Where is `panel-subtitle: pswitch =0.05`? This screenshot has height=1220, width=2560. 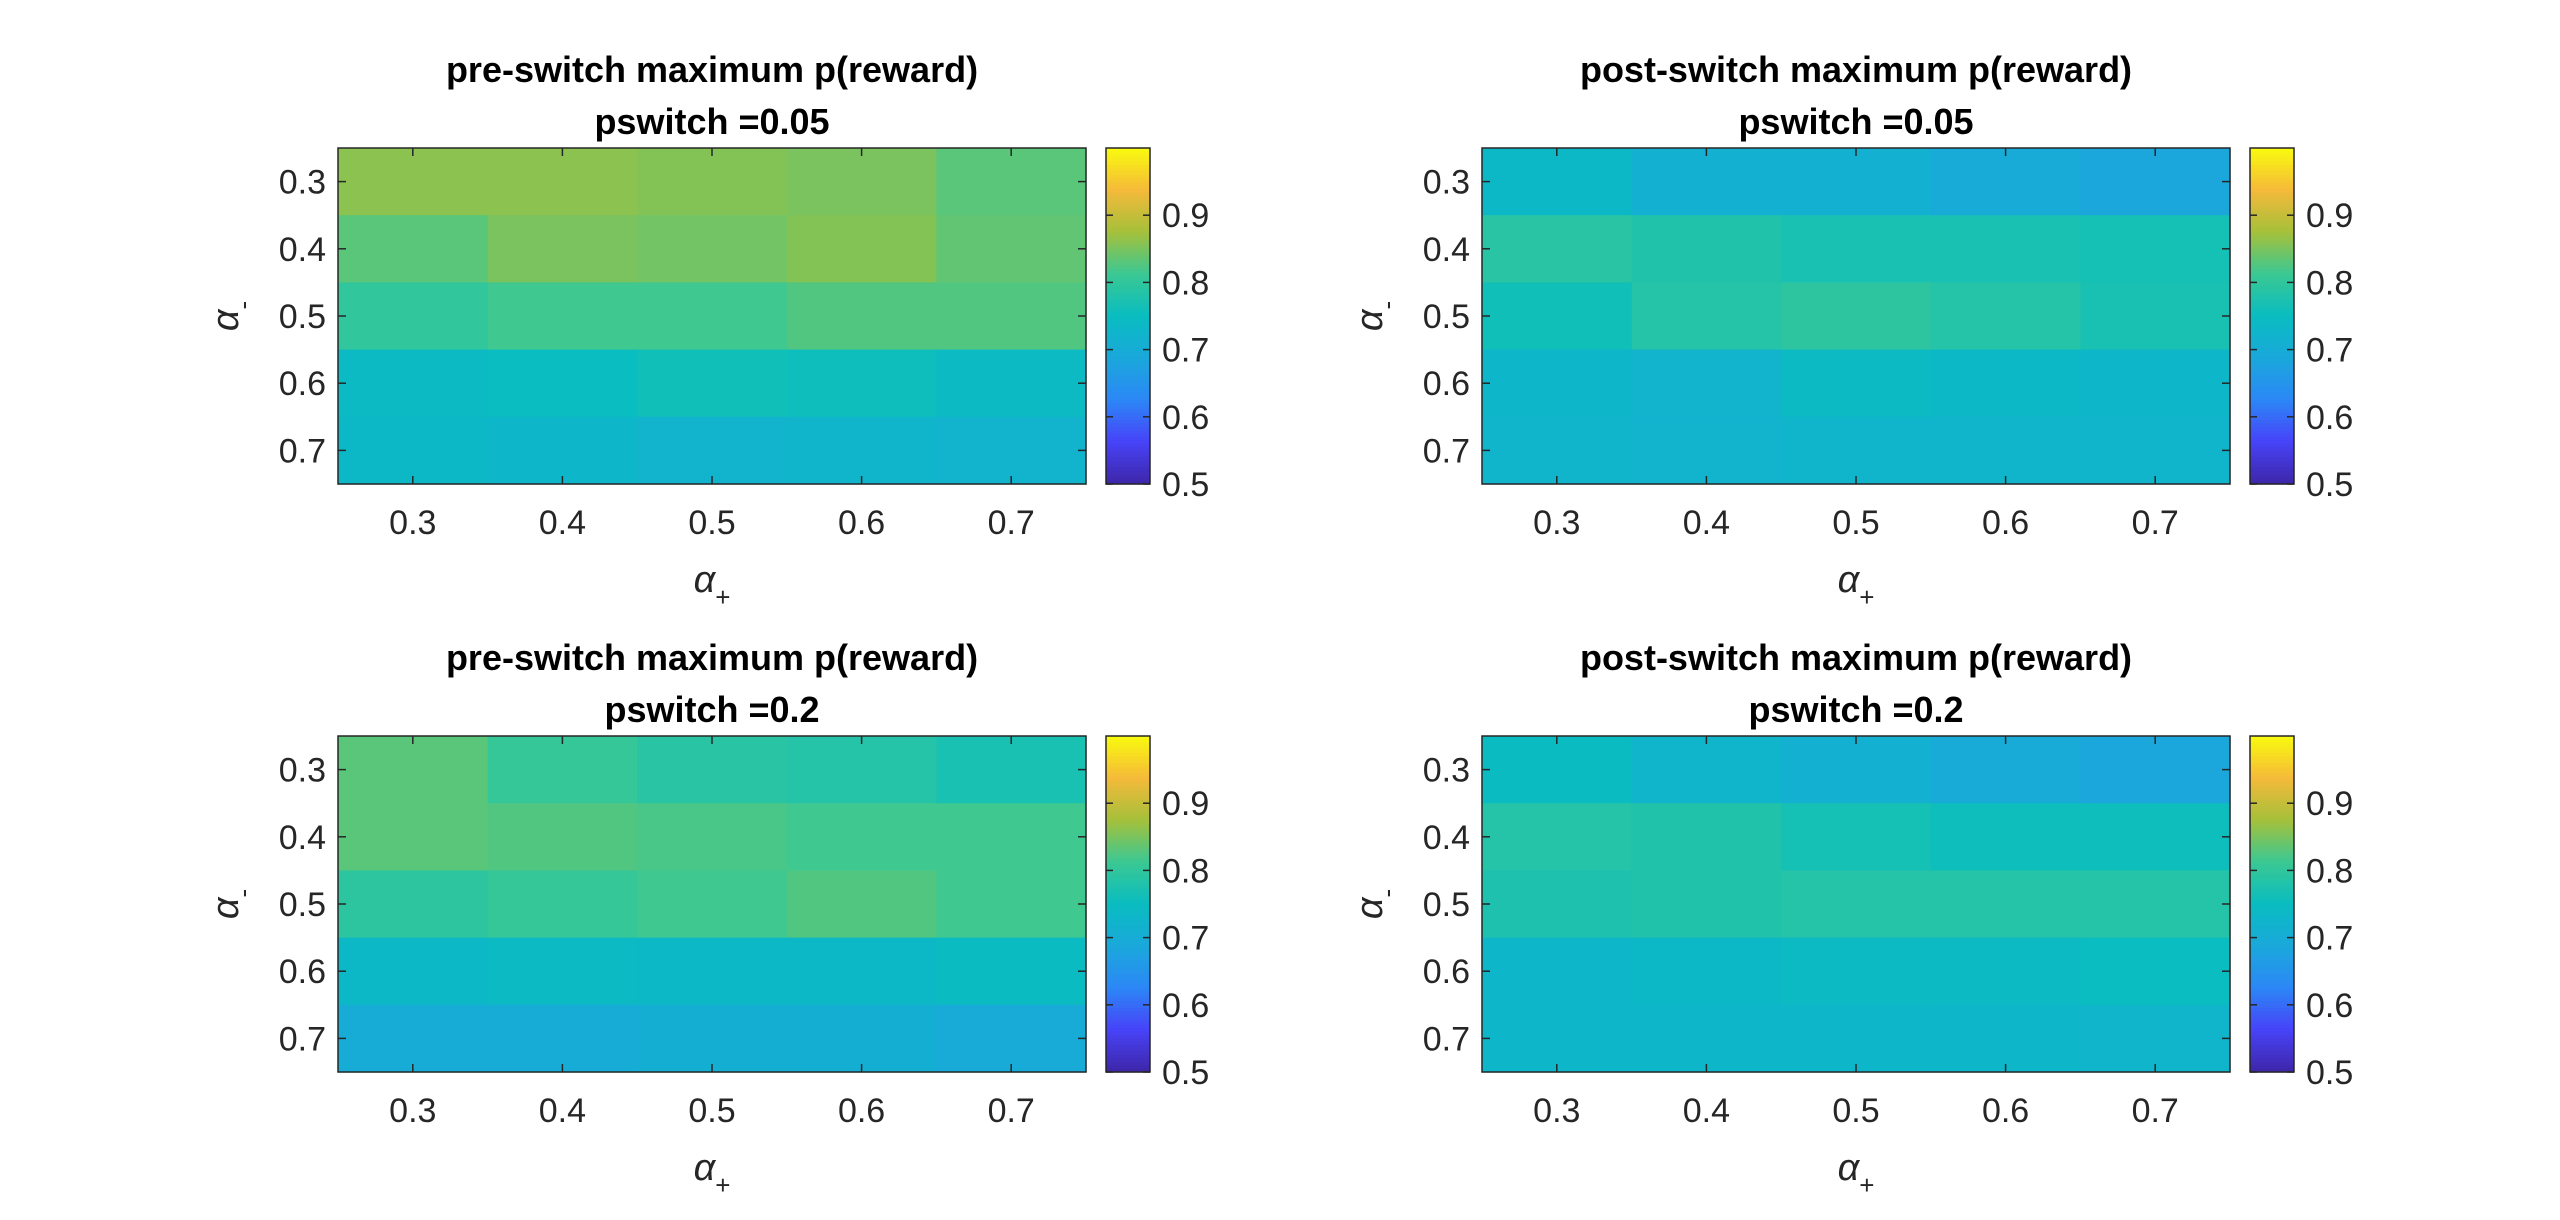
panel-subtitle: pswitch =0.05 is located at coordinates (711, 121).